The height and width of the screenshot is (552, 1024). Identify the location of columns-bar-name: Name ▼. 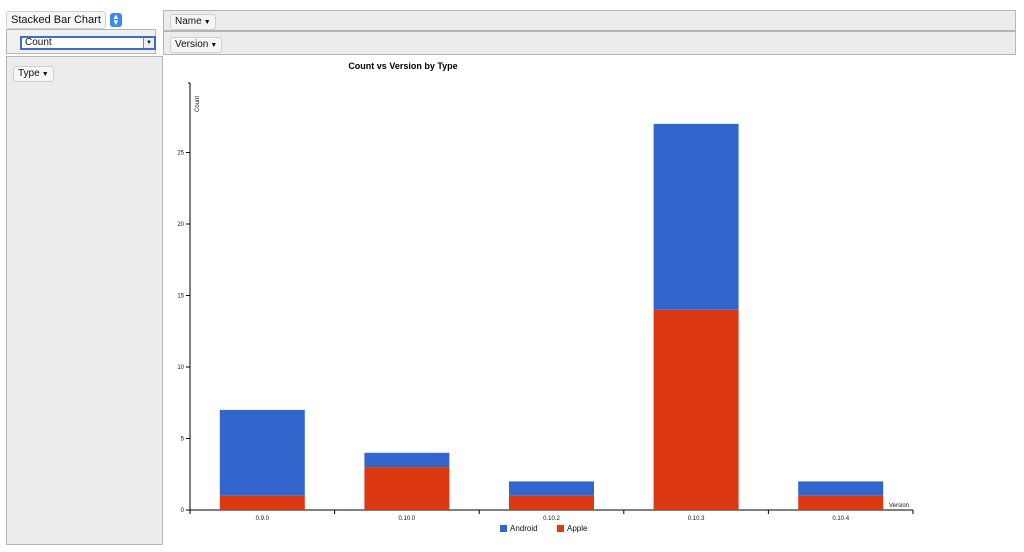
(589, 20).